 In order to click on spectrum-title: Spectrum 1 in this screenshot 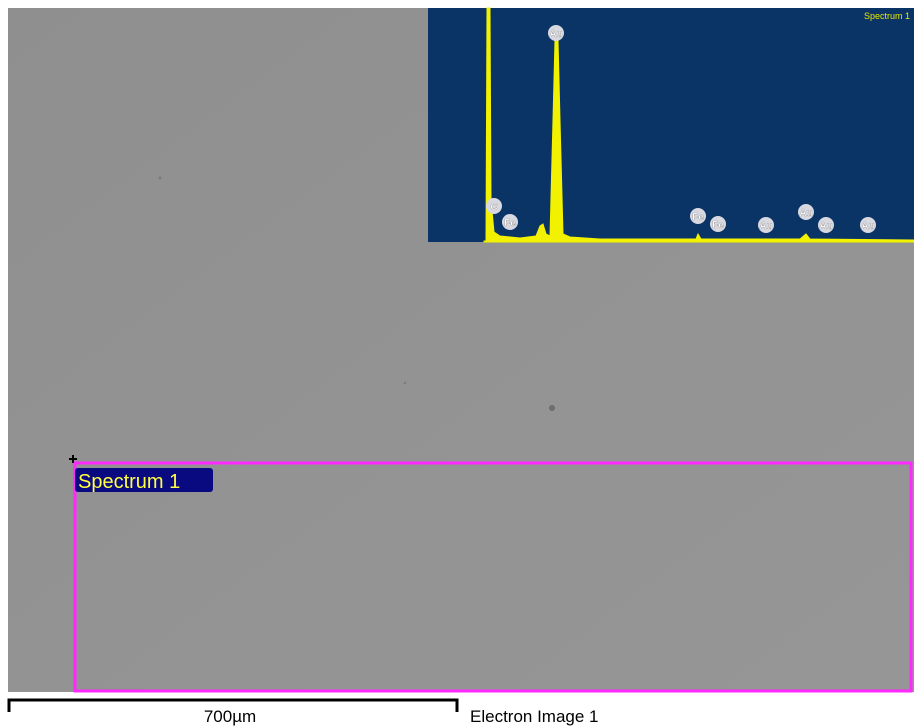, I will do `click(887, 16)`.